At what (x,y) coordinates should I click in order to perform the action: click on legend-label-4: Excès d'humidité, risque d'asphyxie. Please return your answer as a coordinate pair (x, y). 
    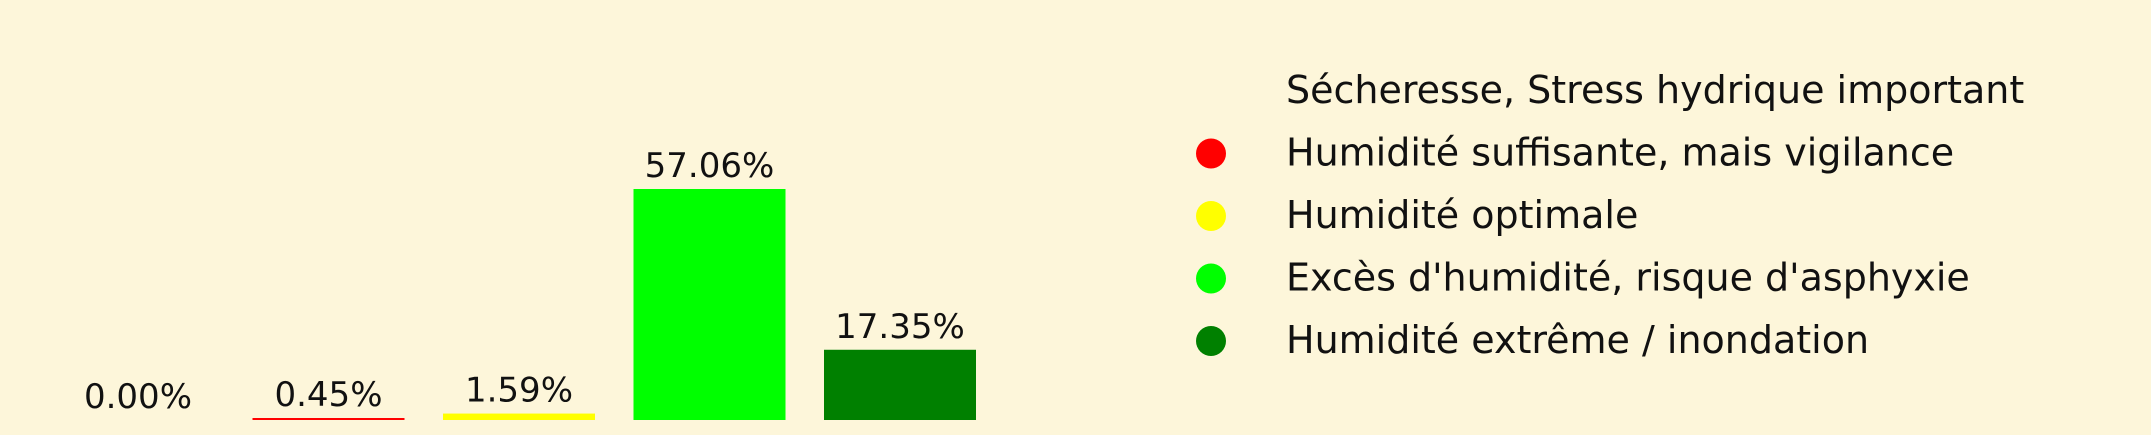
    Looking at the image, I should click on (1628, 278).